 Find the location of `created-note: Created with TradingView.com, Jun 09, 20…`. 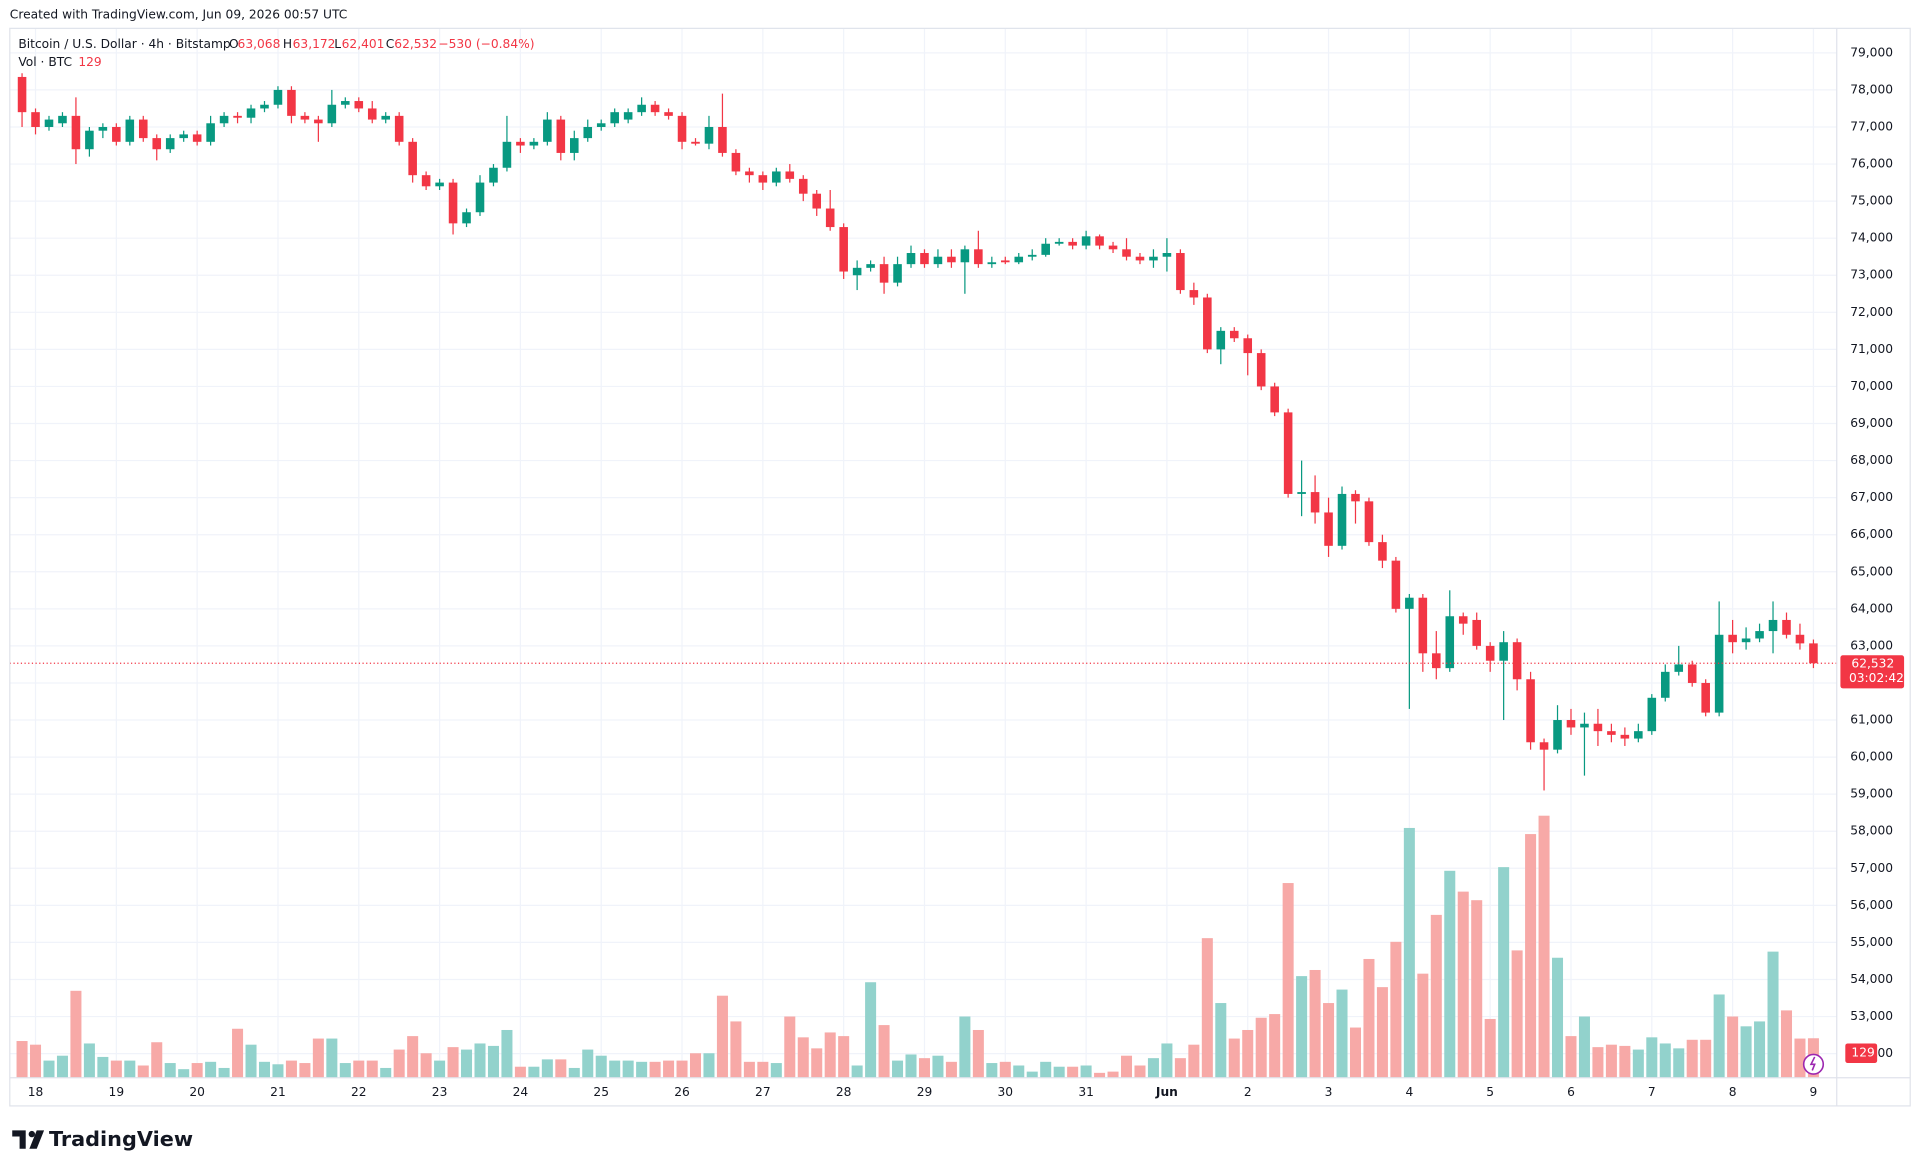

created-note: Created with TradingView.com, Jun 09, 20… is located at coordinates (179, 14).